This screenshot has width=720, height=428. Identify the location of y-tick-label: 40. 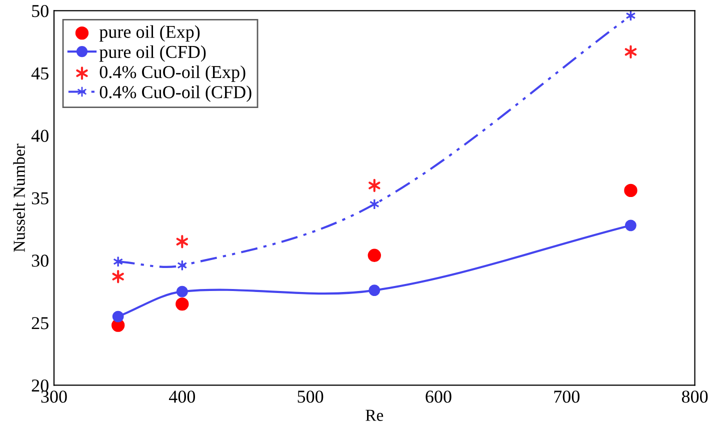
(39, 136).